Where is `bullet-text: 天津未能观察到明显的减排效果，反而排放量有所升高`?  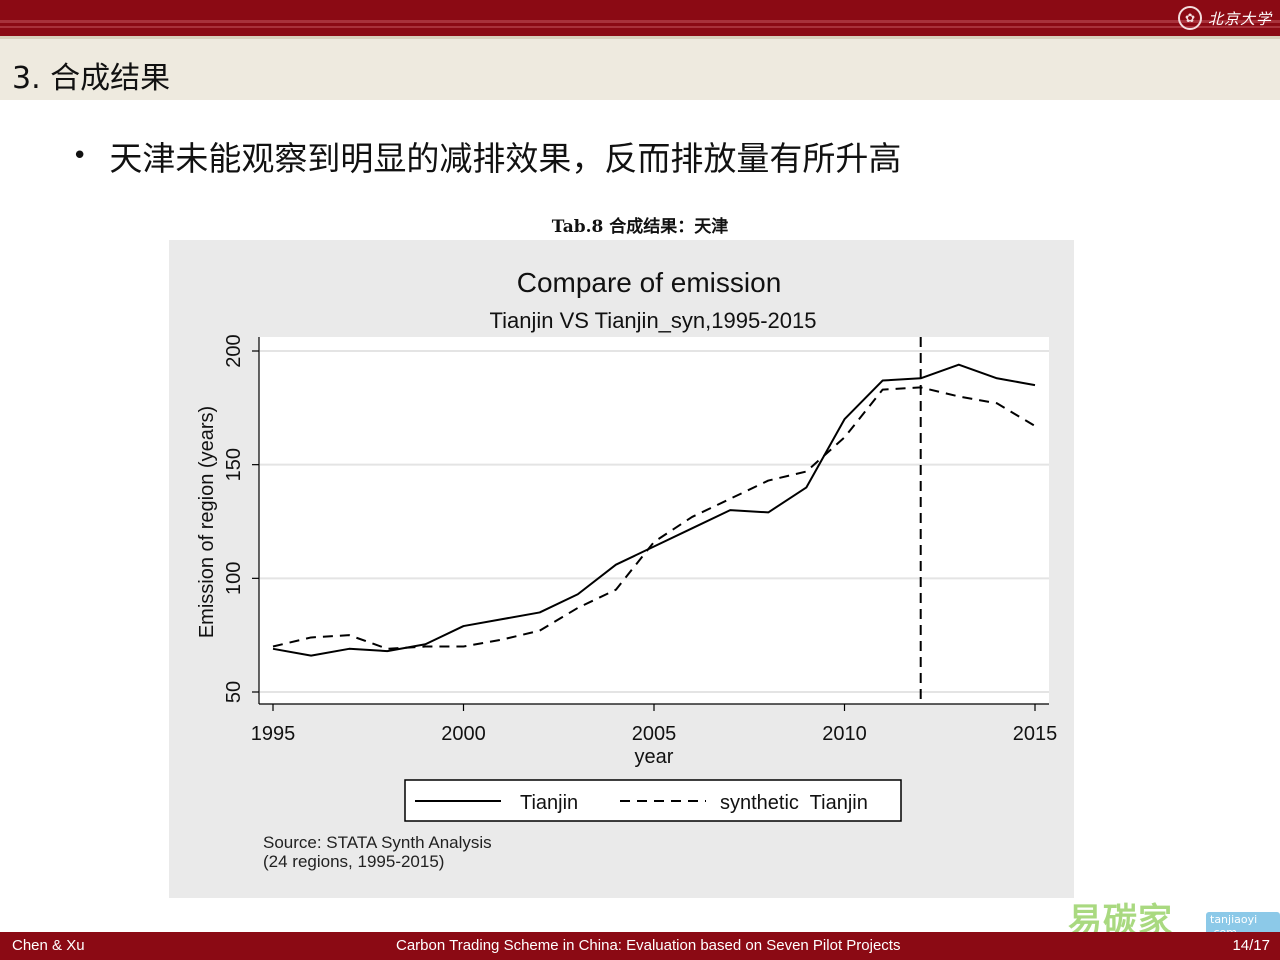
bullet-text: 天津未能观察到明显的减排效果，反而排放量有所升高 is located at coordinates (505, 158).